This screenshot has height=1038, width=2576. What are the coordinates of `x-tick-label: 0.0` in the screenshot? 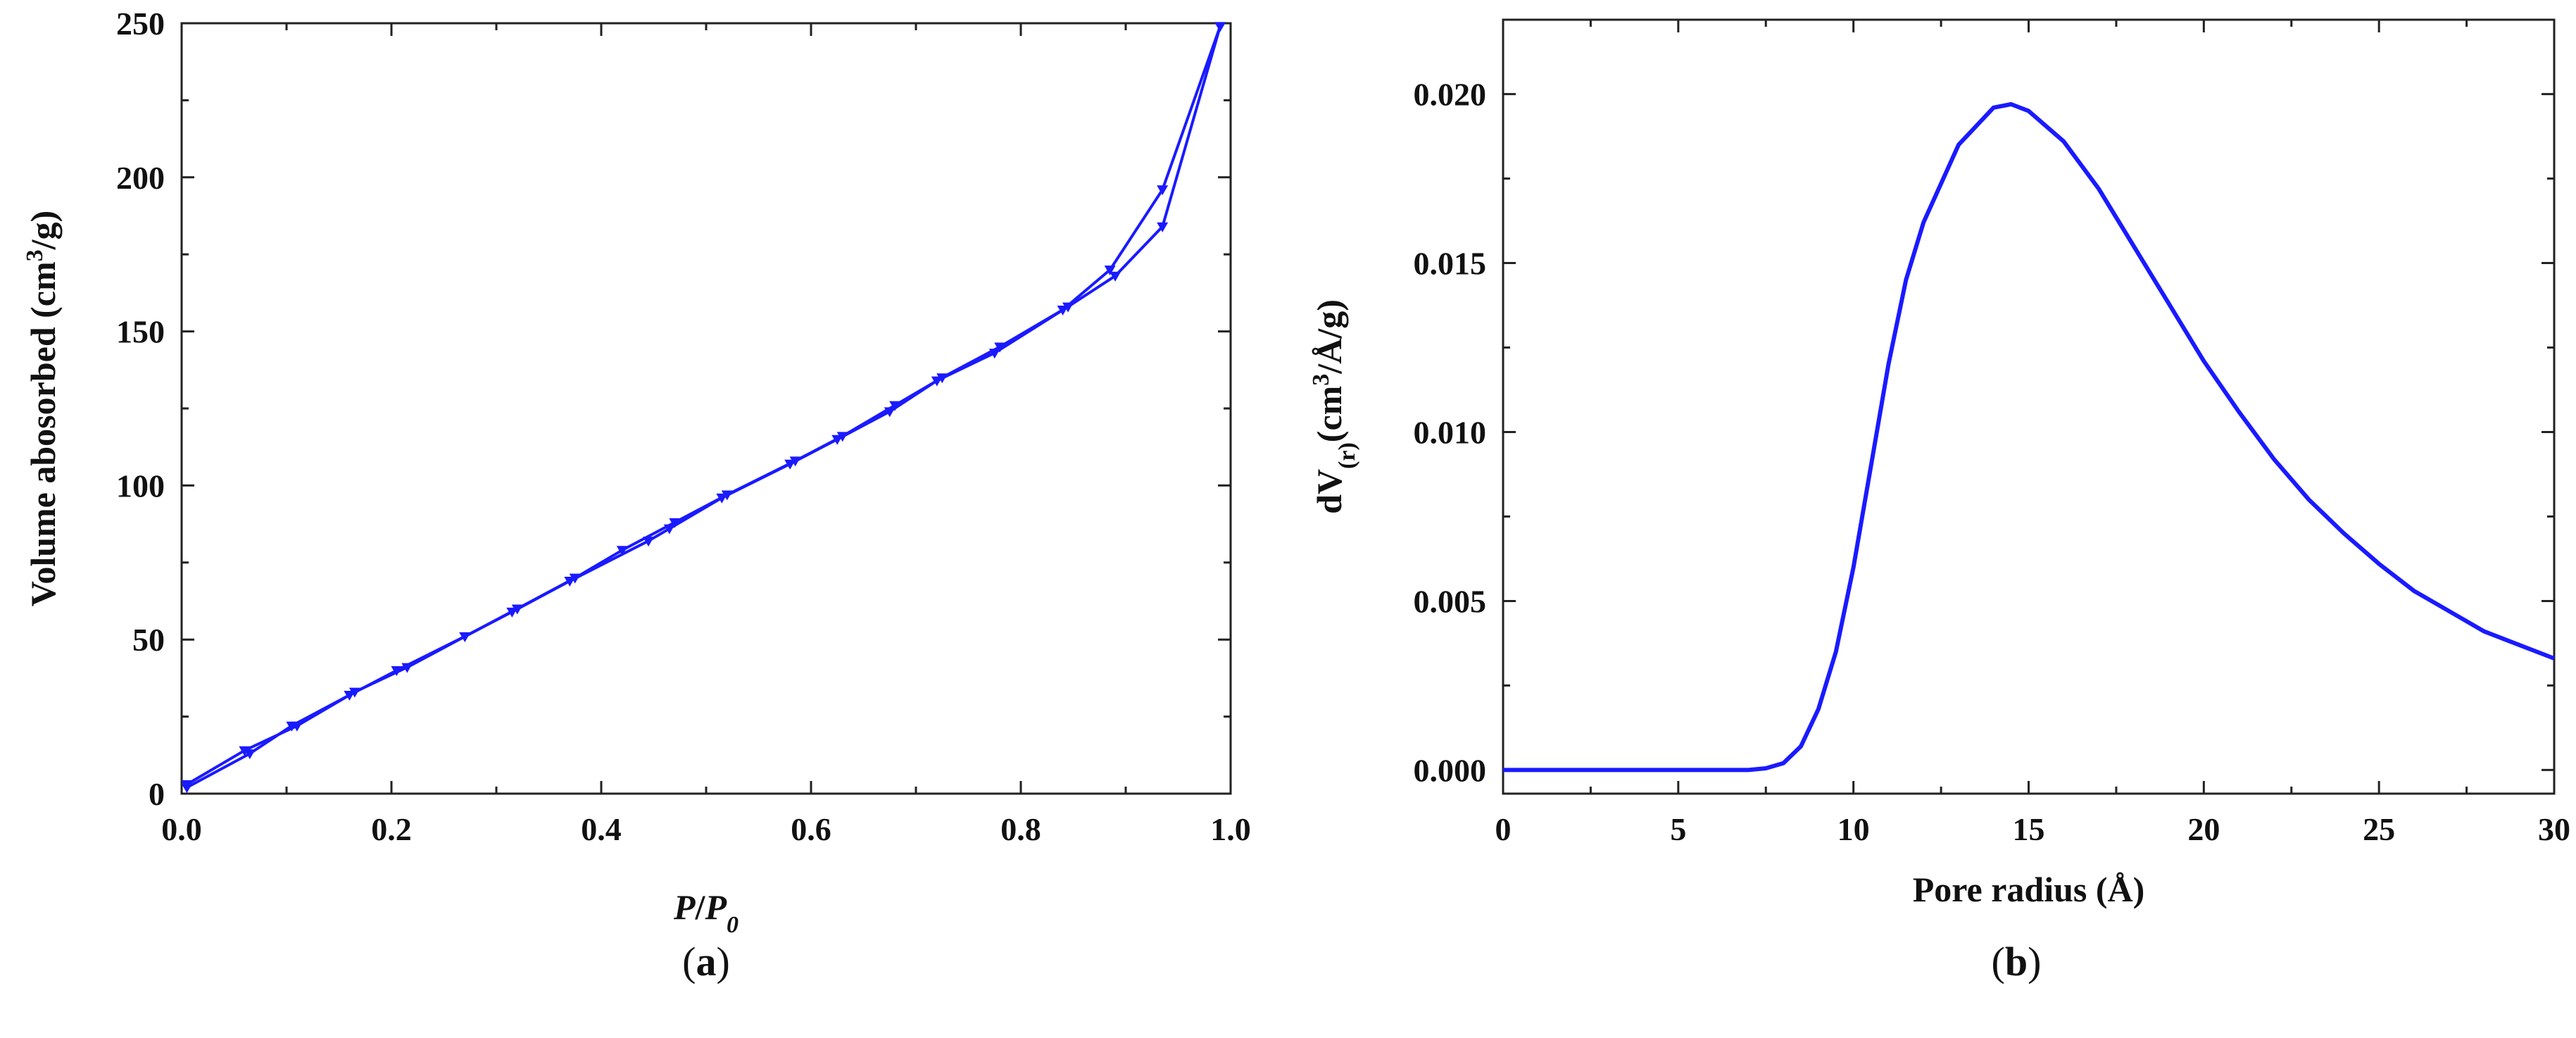 It's located at (181, 829).